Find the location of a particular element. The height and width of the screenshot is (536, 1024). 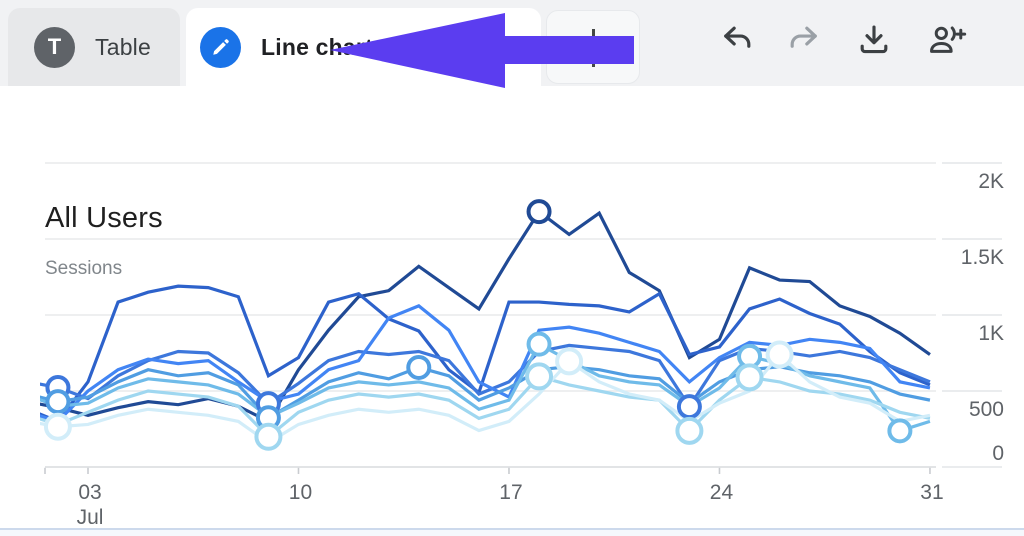

y-axis-label: 0 is located at coordinates (998, 453).